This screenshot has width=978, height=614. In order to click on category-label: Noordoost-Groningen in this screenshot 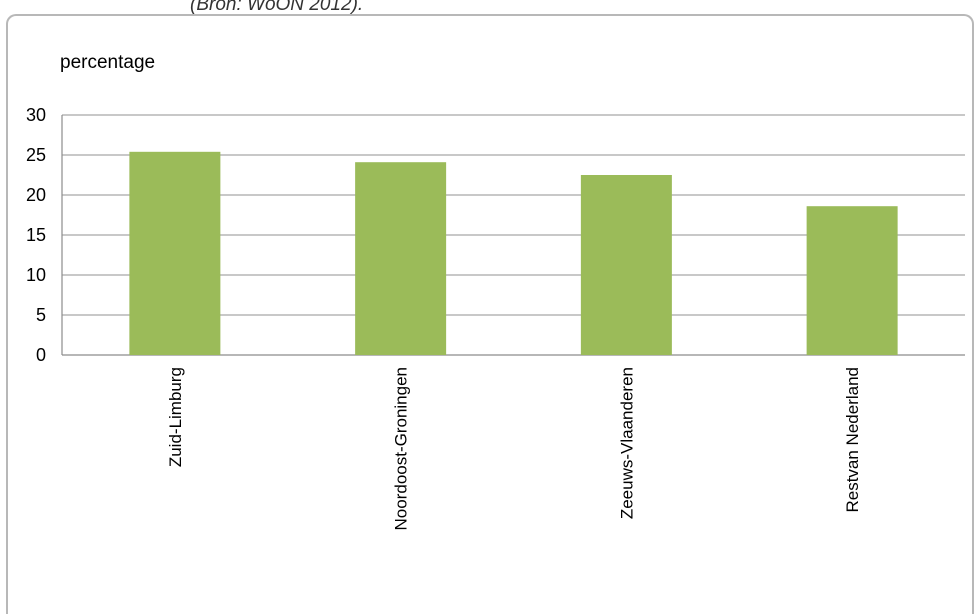, I will do `click(401, 448)`.